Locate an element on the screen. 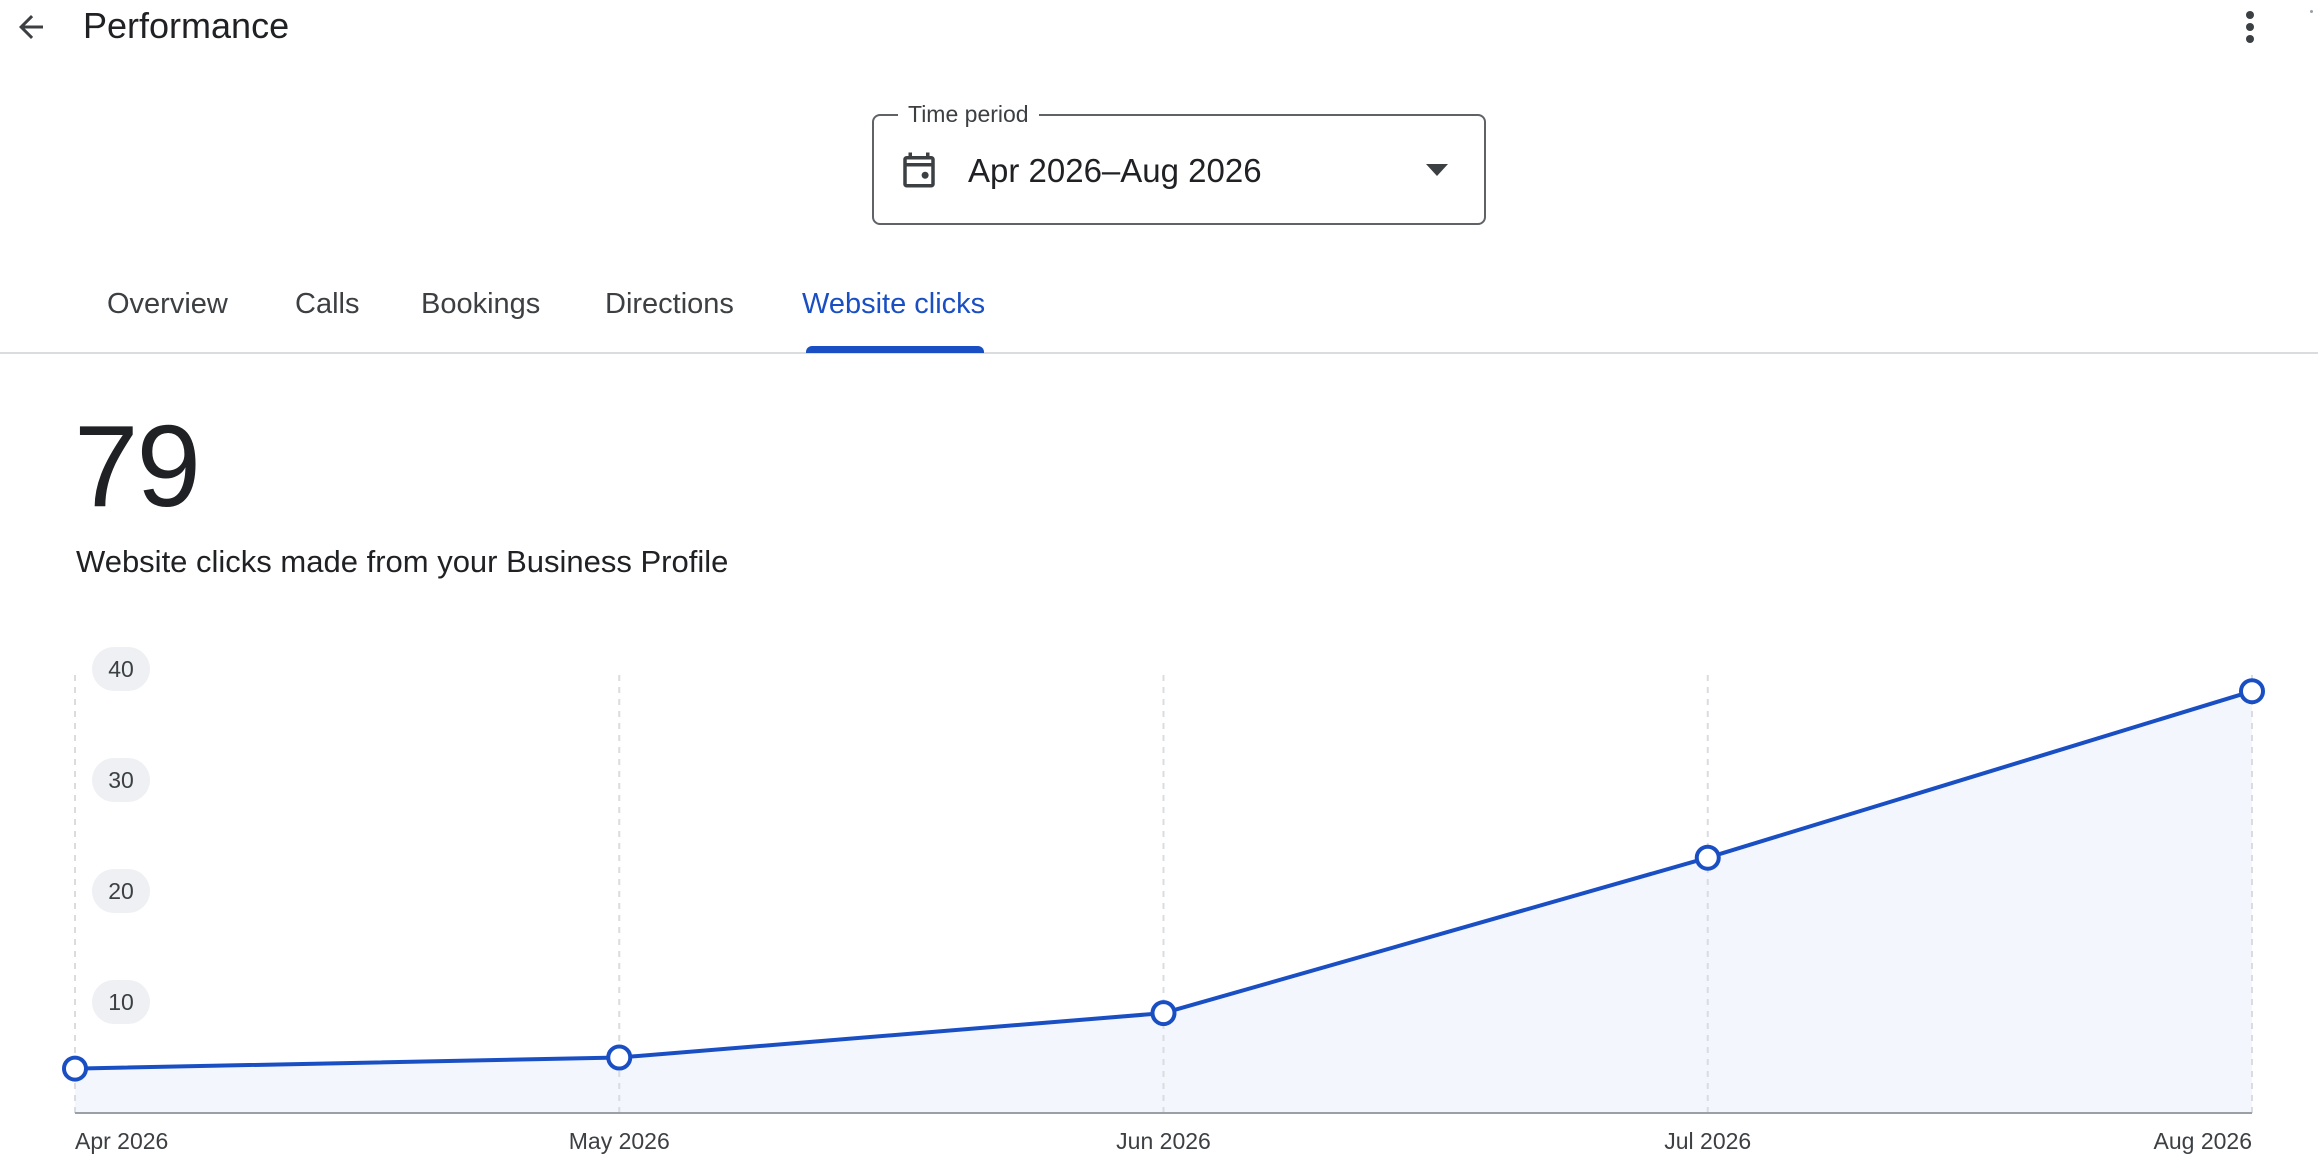 The width and height of the screenshot is (2318, 1168). y-tick-label: 40 is located at coordinates (121, 669).